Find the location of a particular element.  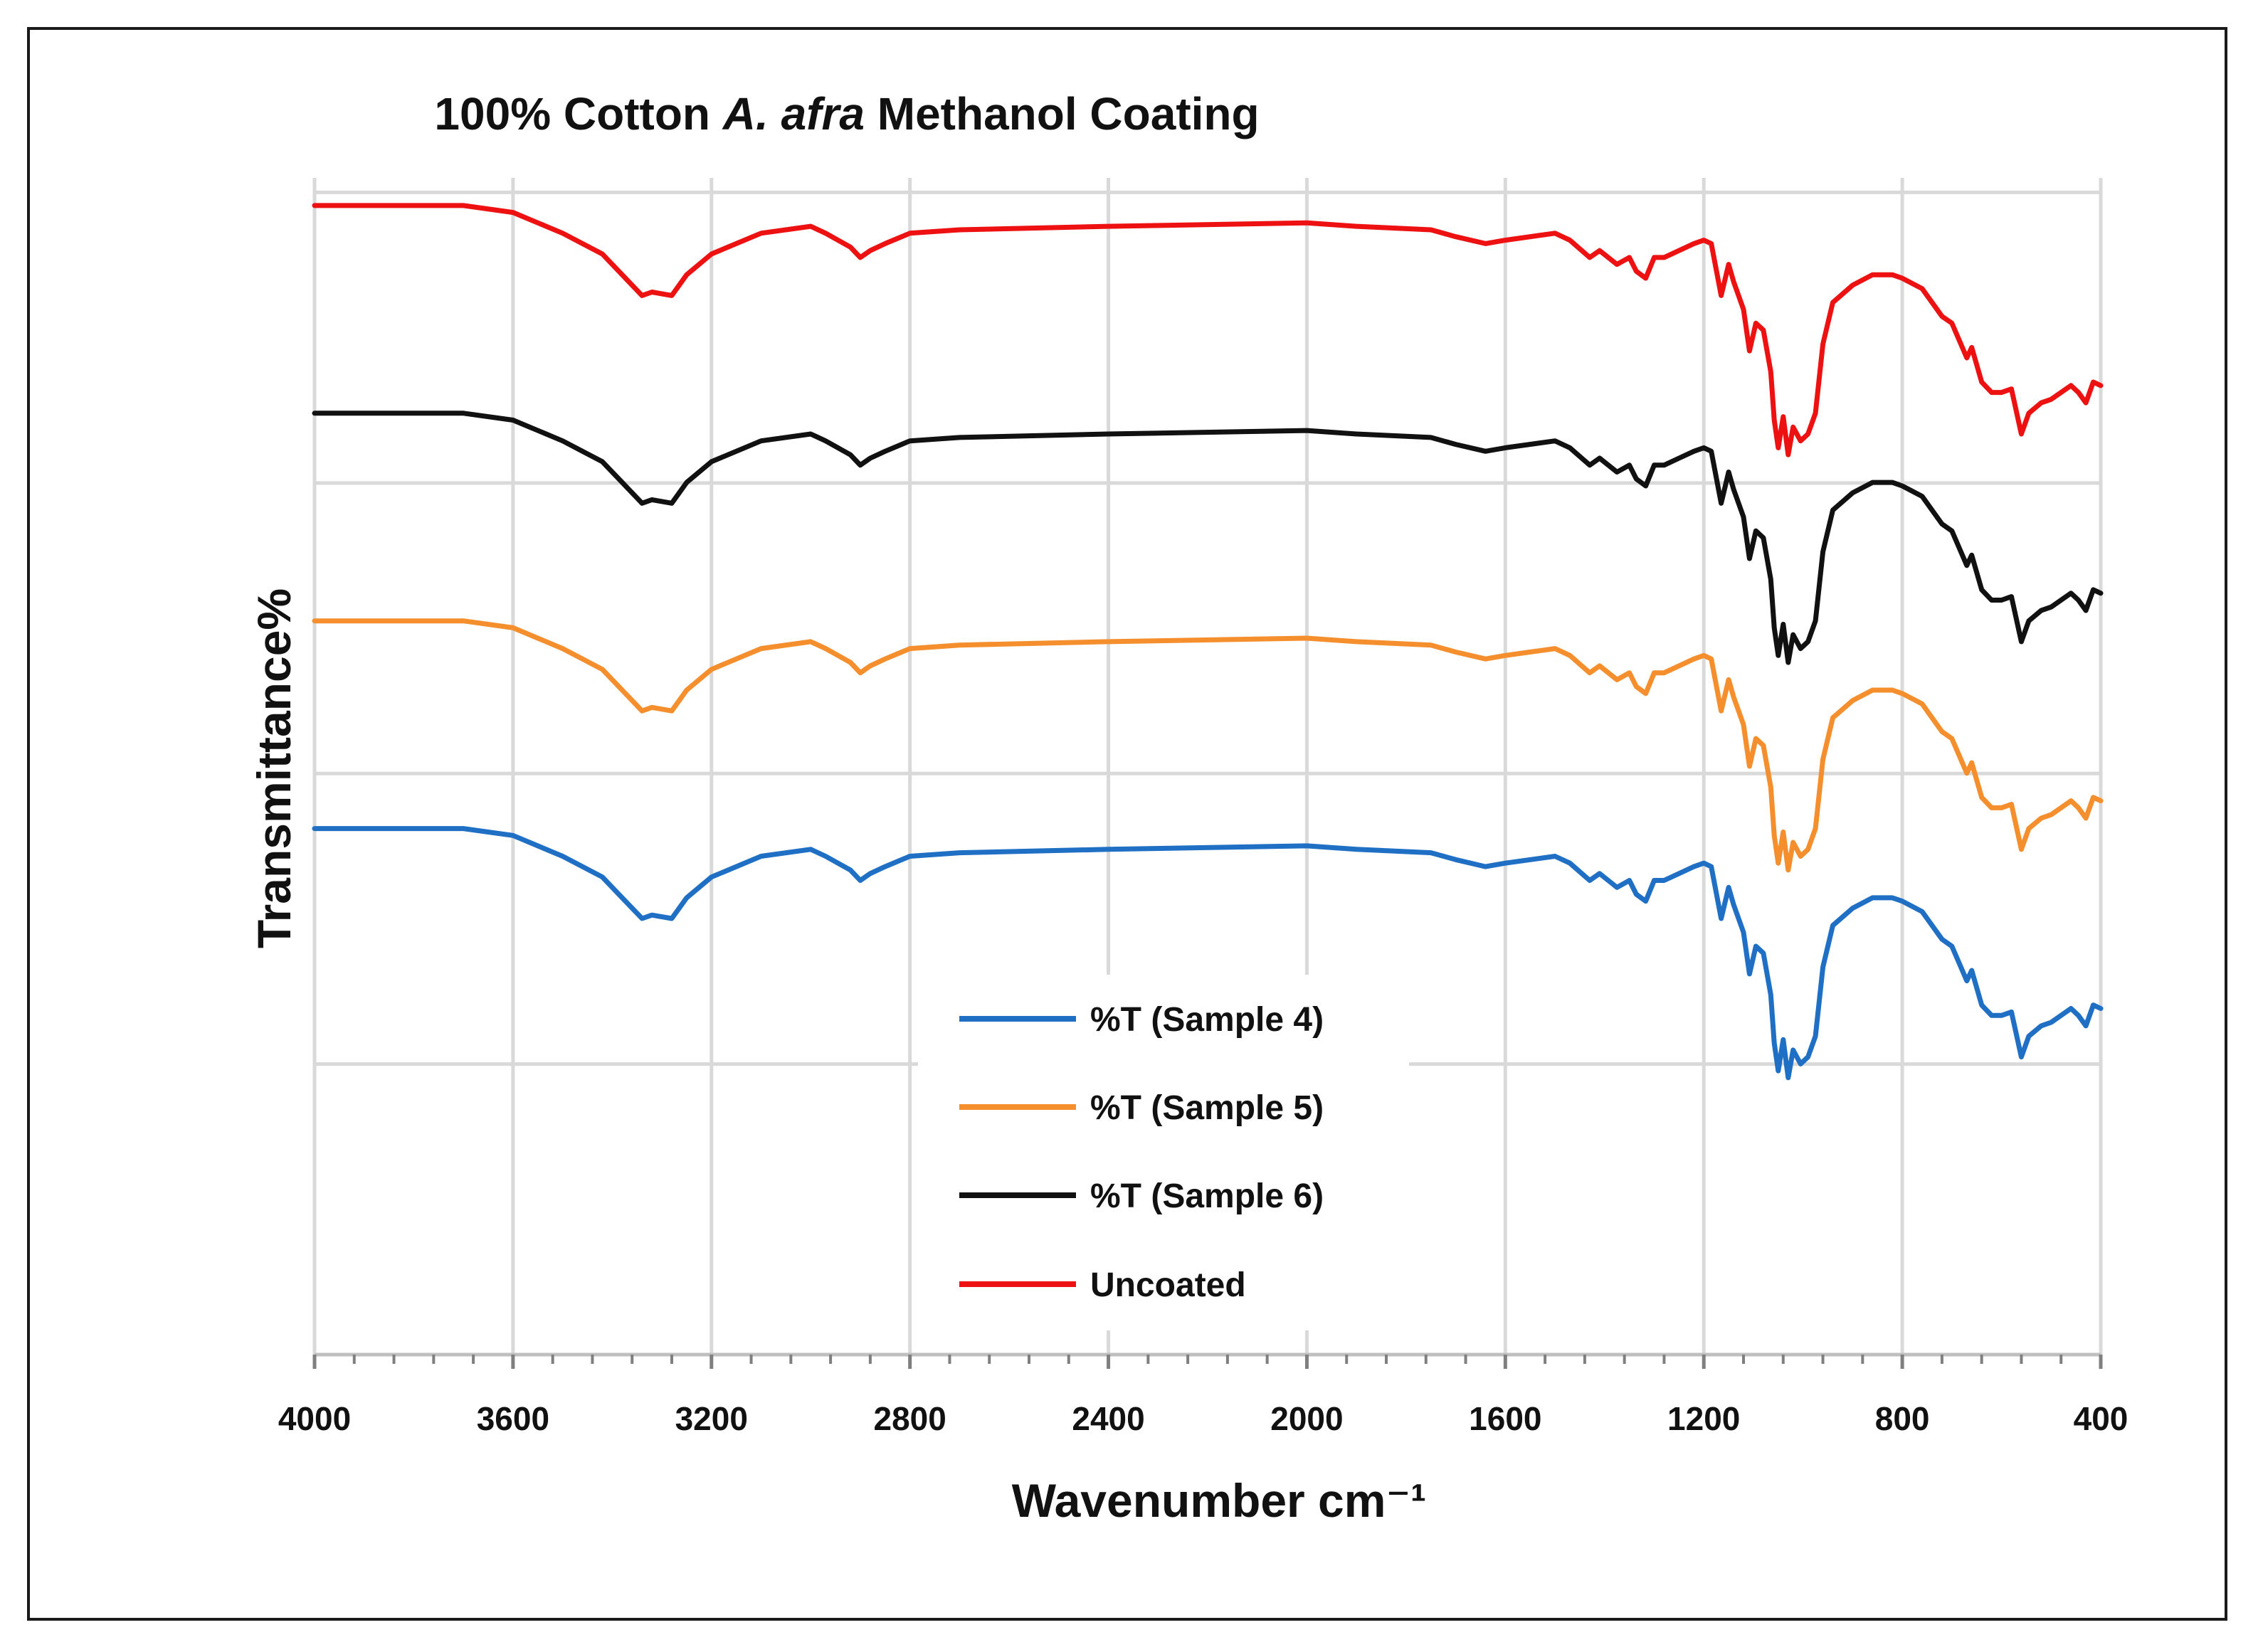

x-axis: 4000 3600 3200 2800 2400 2000 1600 1200 800 400 is located at coordinates (1203, 1394).